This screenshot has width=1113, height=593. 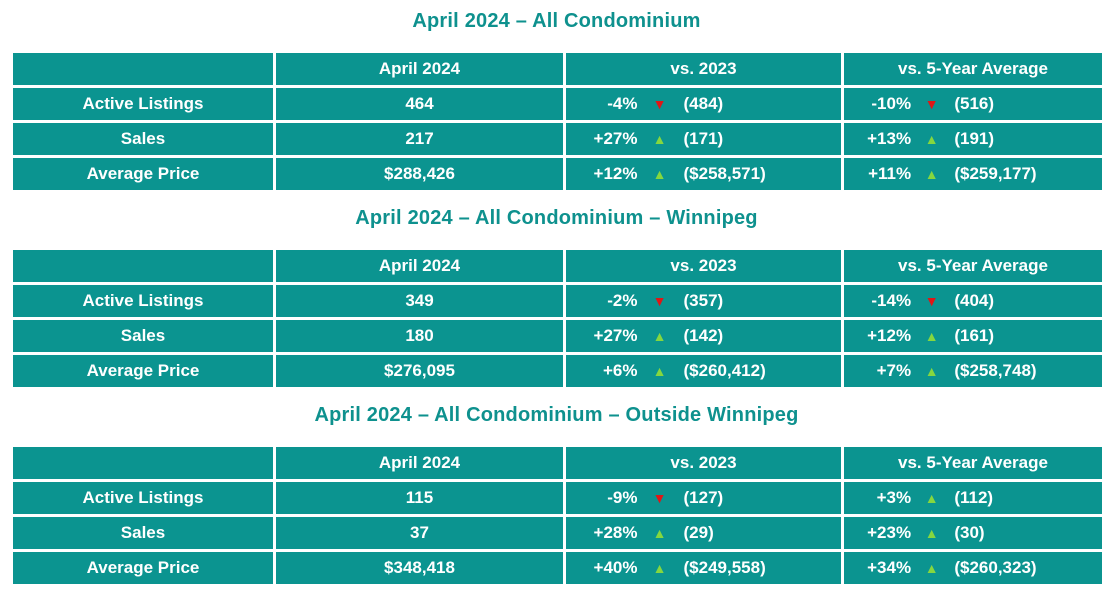 I want to click on vs-5yr-cell: +13% ▲ (191), so click(x=973, y=139).